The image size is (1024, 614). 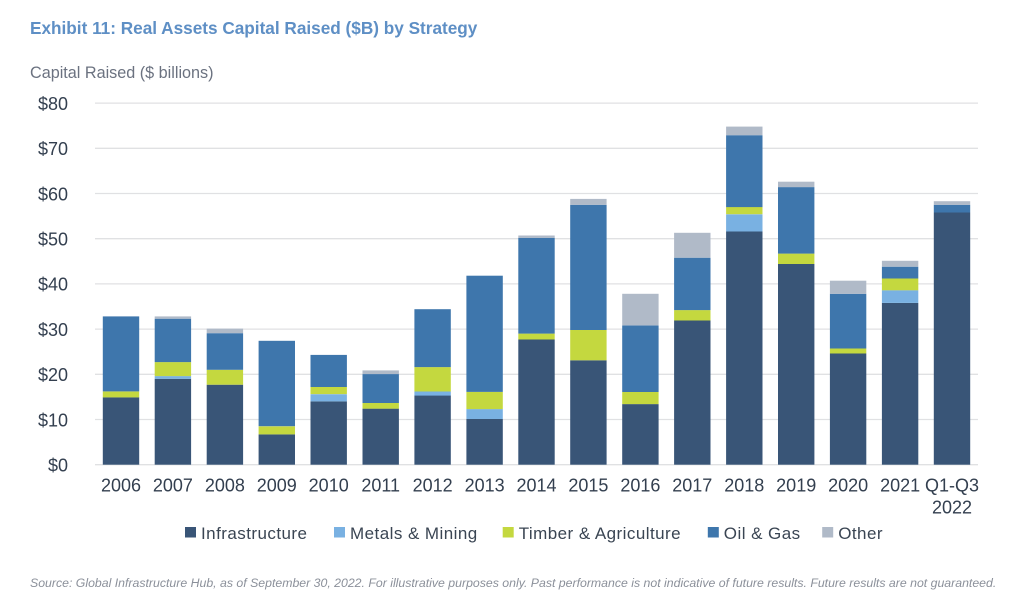 What do you see at coordinates (53, 240) in the screenshot?
I see `svg-text: $50` at bounding box center [53, 240].